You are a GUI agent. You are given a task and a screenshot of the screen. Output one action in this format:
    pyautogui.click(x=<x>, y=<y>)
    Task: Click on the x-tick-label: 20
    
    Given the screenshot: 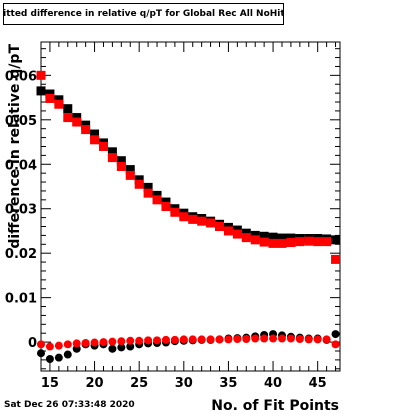 What is the action you would take?
    pyautogui.click(x=95, y=383)
    